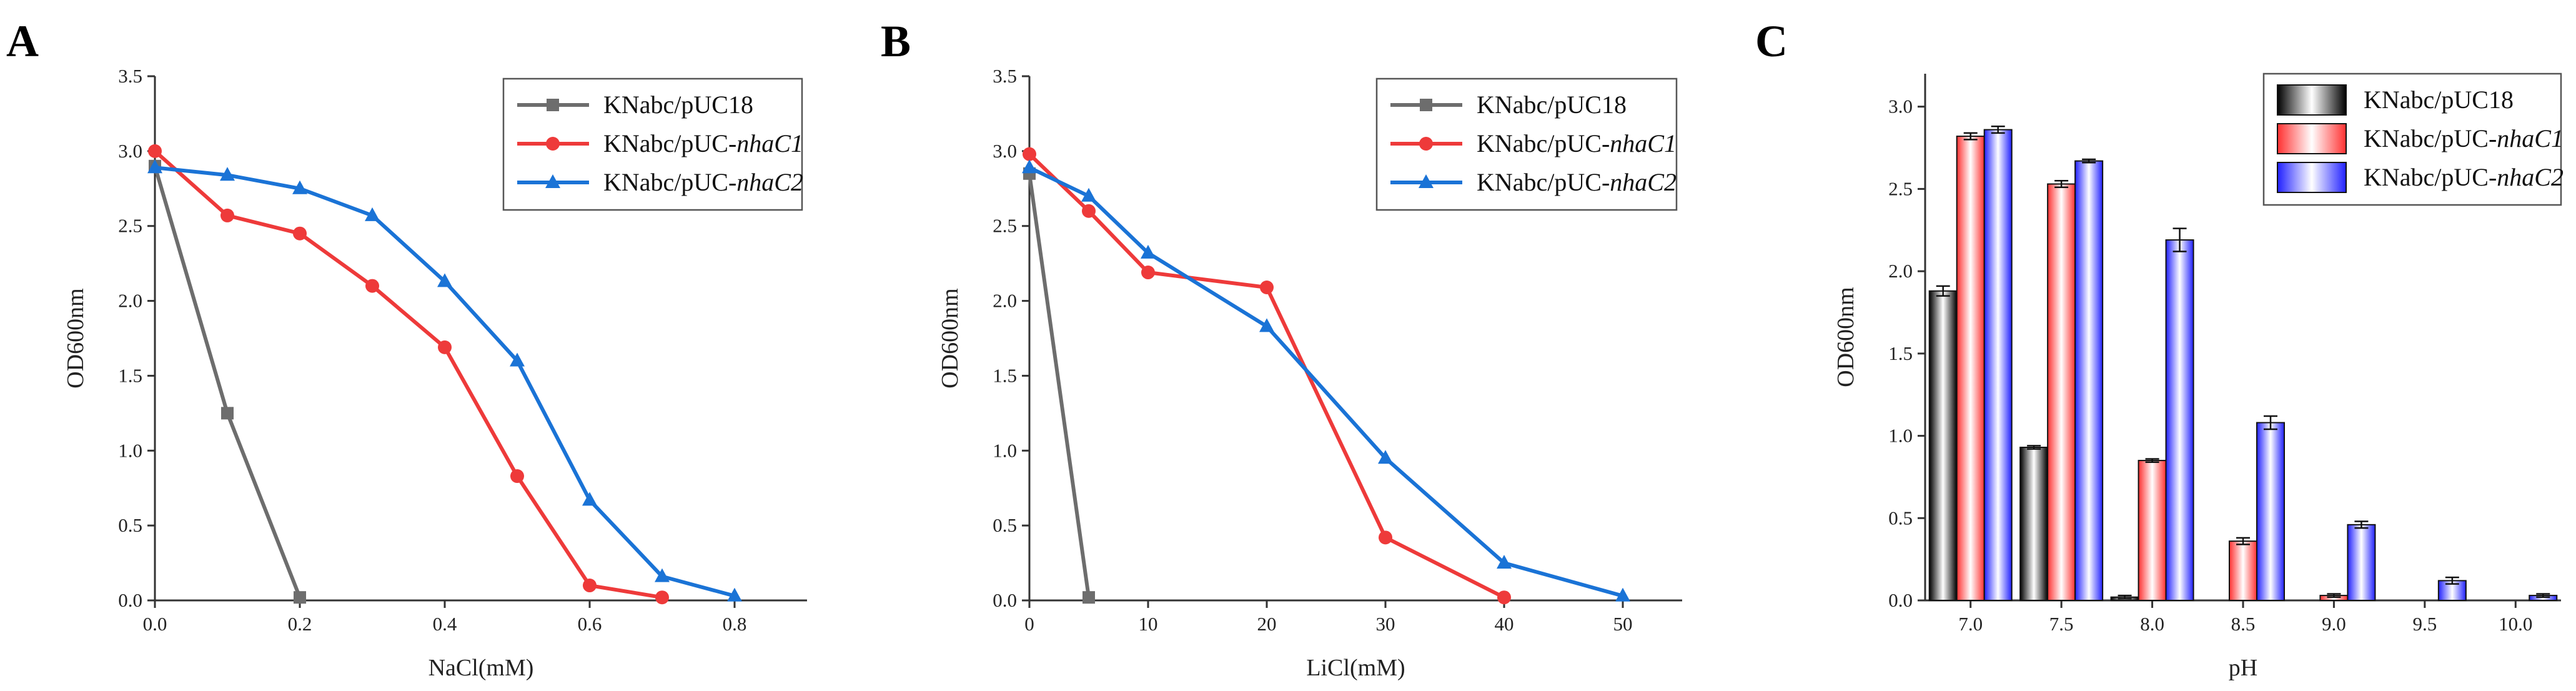 The width and height of the screenshot is (2576, 691). Describe the element at coordinates (896, 41) in the screenshot. I see `panel-letter-b: B` at that location.